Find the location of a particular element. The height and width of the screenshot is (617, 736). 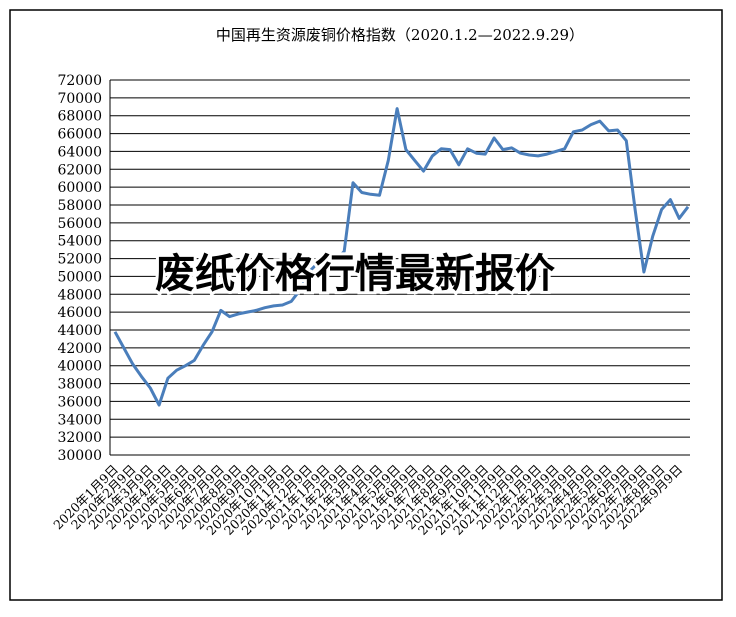

y-tick-label: 42000 is located at coordinates (79, 349).